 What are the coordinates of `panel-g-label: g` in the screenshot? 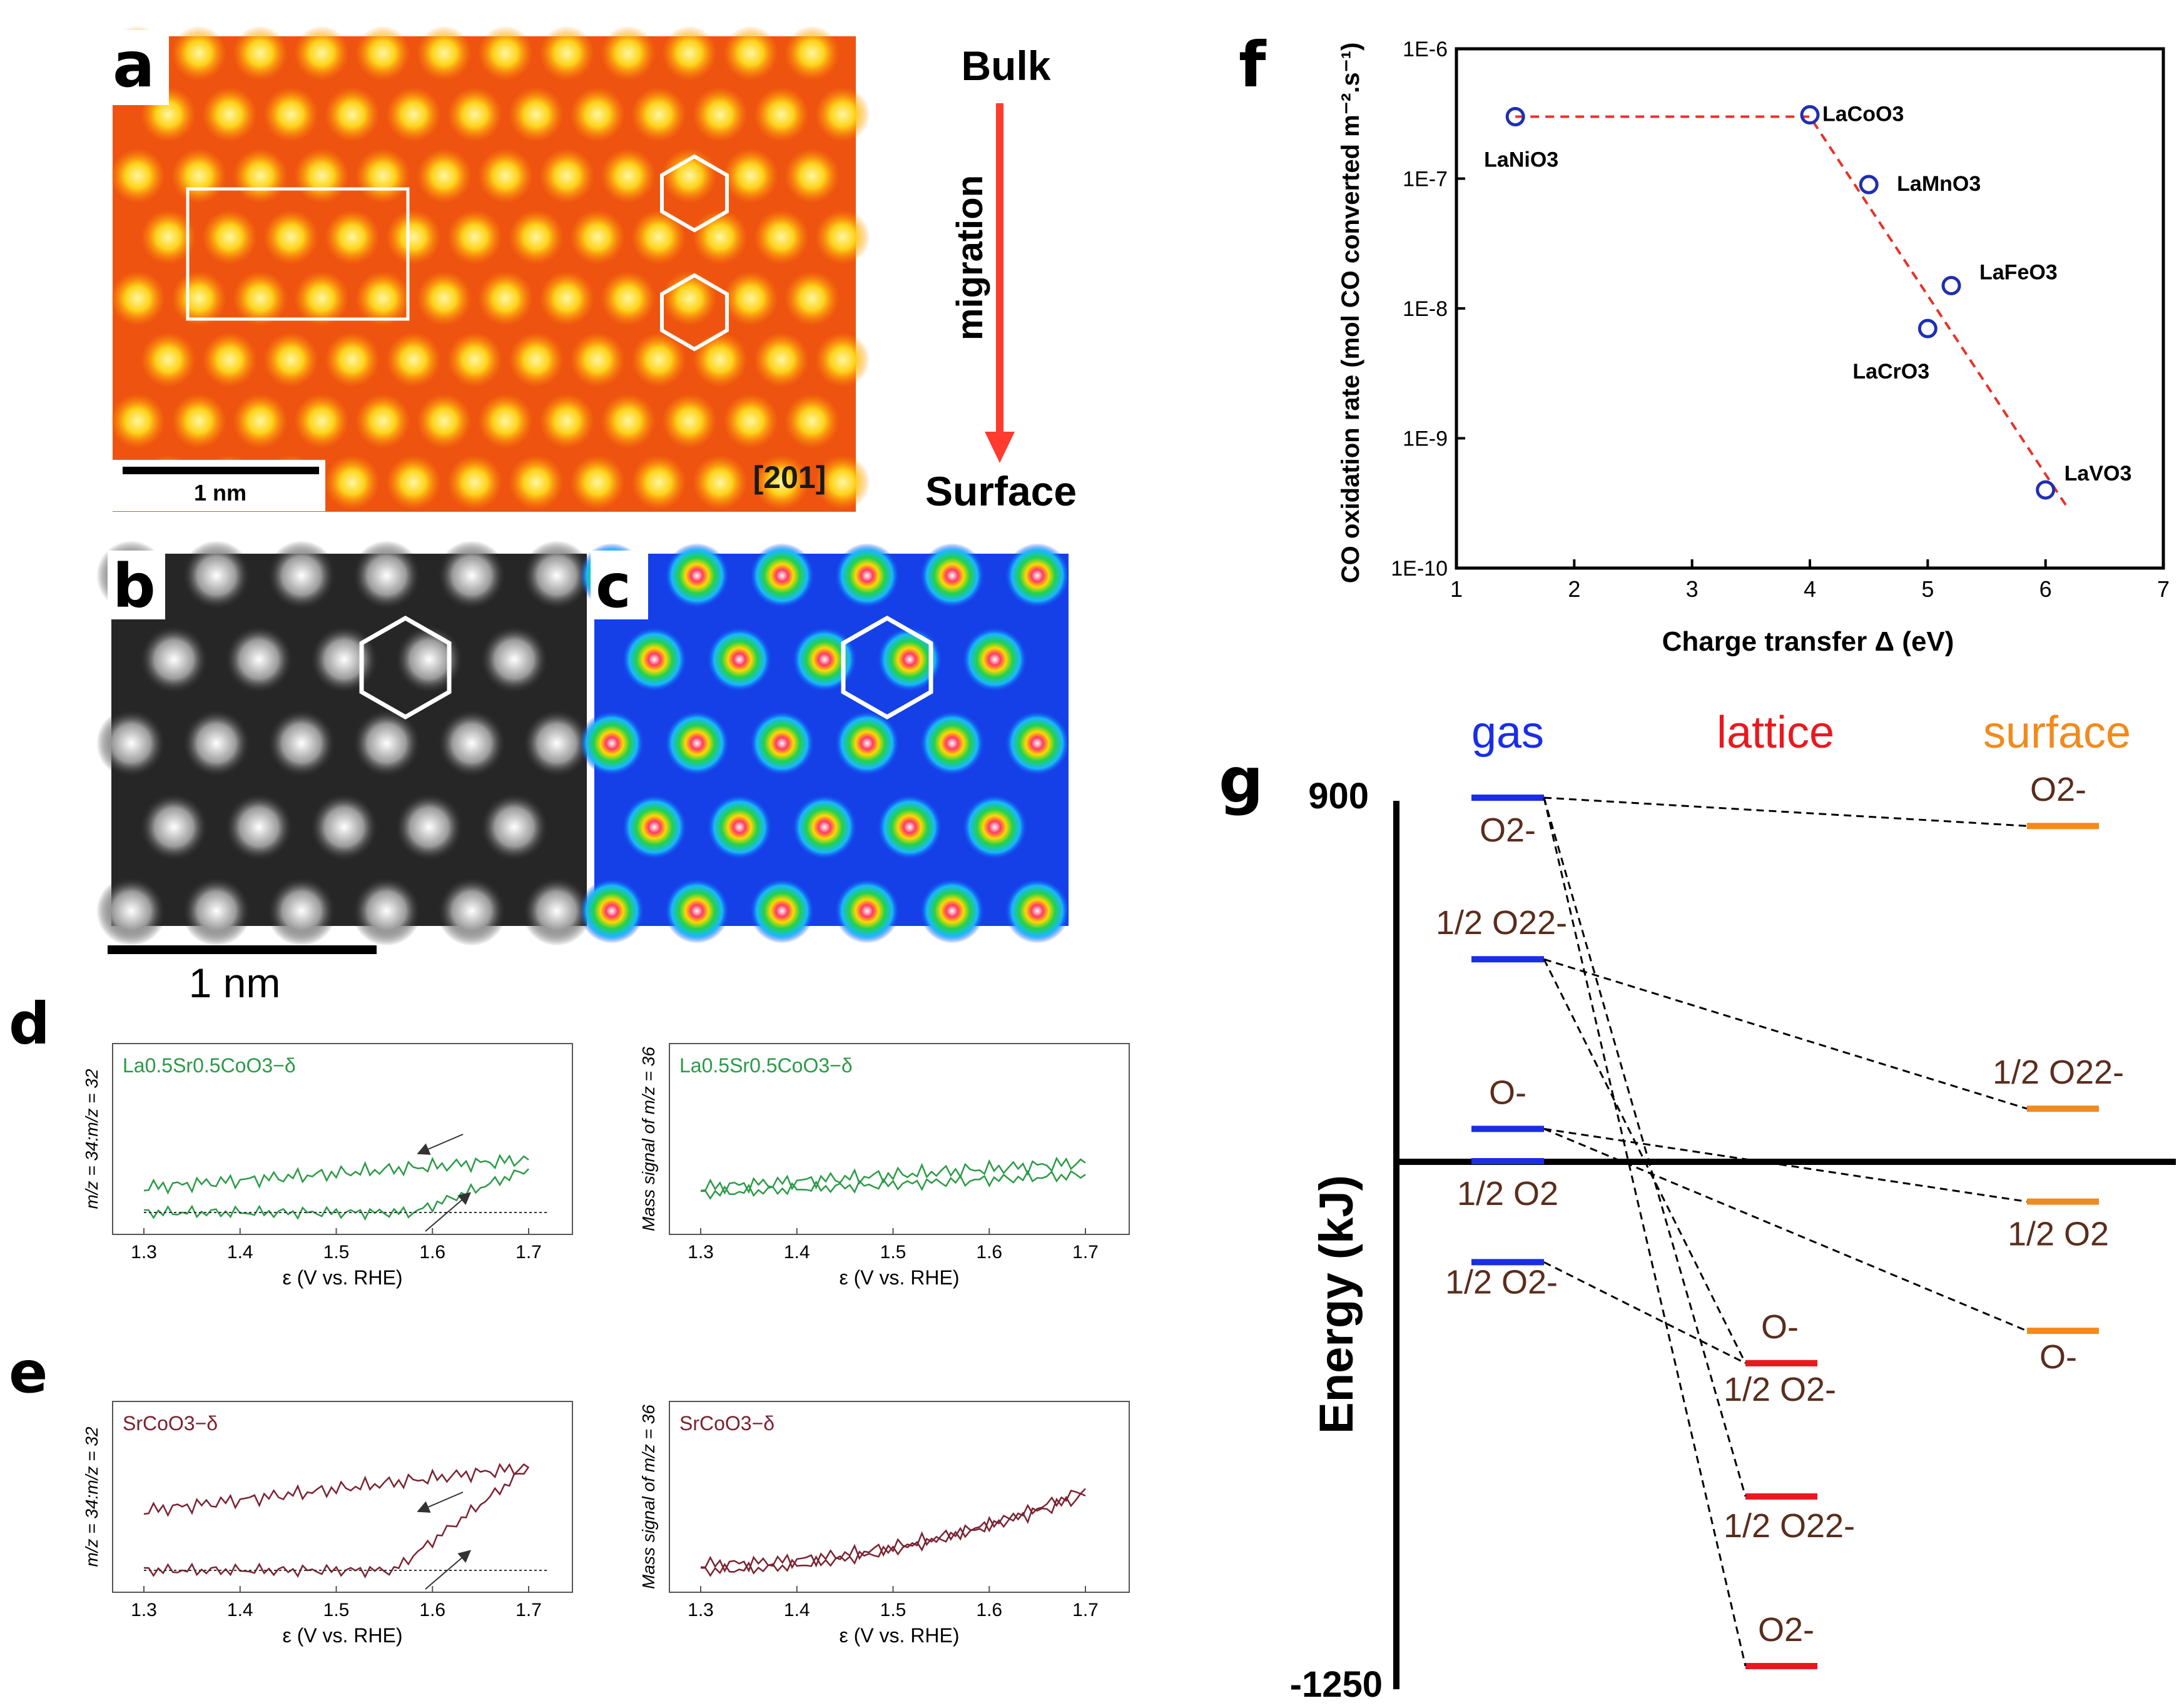 It's located at (1241, 780).